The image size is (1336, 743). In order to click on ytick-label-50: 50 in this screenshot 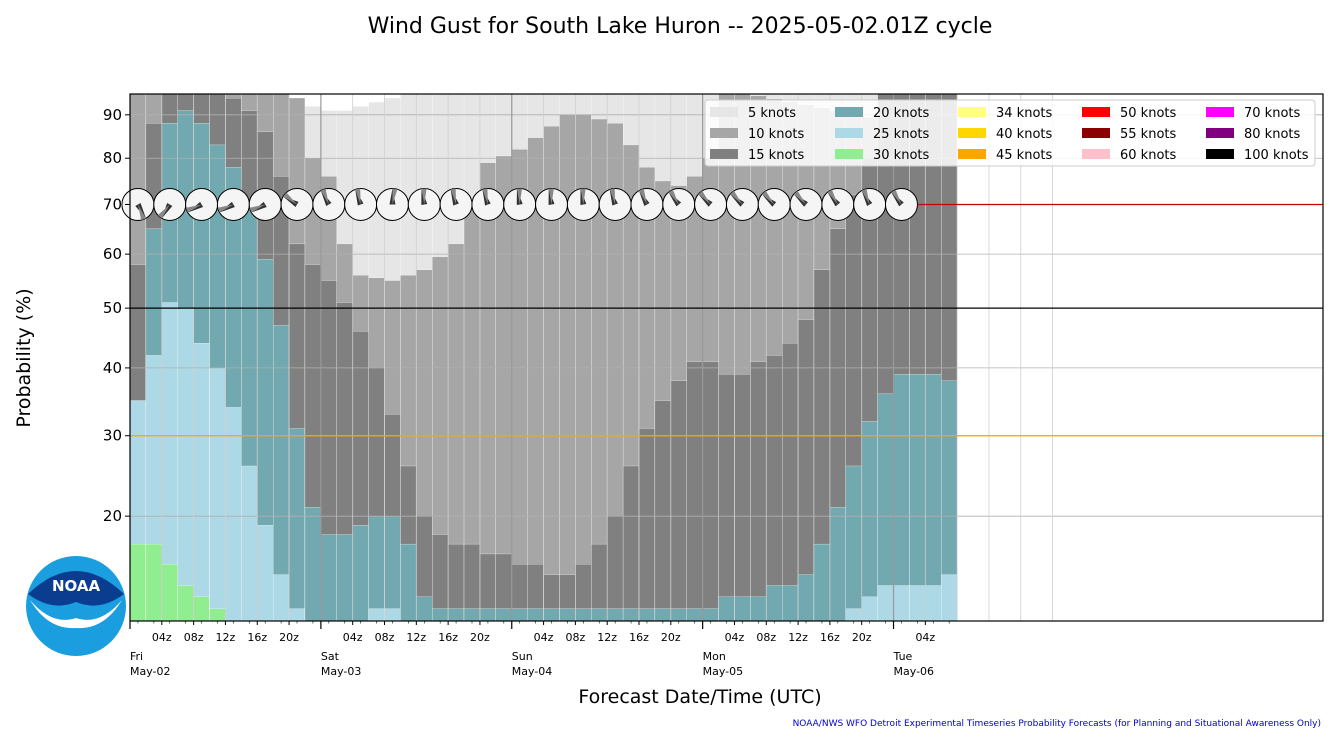, I will do `click(112, 308)`.